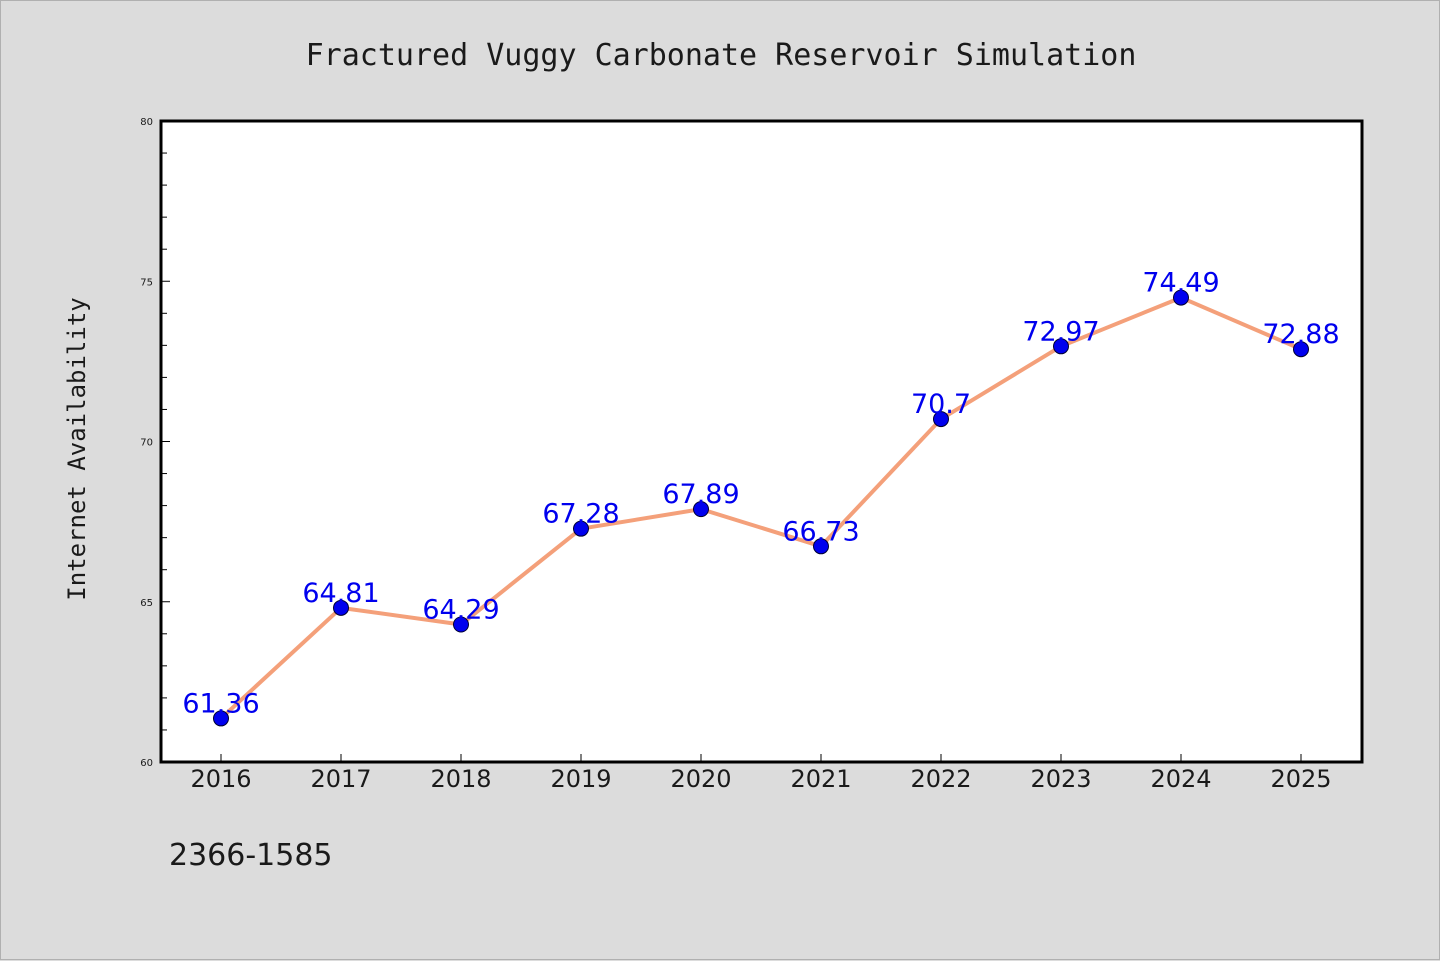 The image size is (1440, 961). Describe the element at coordinates (700, 494) in the screenshot. I see `data-label: 67.89` at that location.